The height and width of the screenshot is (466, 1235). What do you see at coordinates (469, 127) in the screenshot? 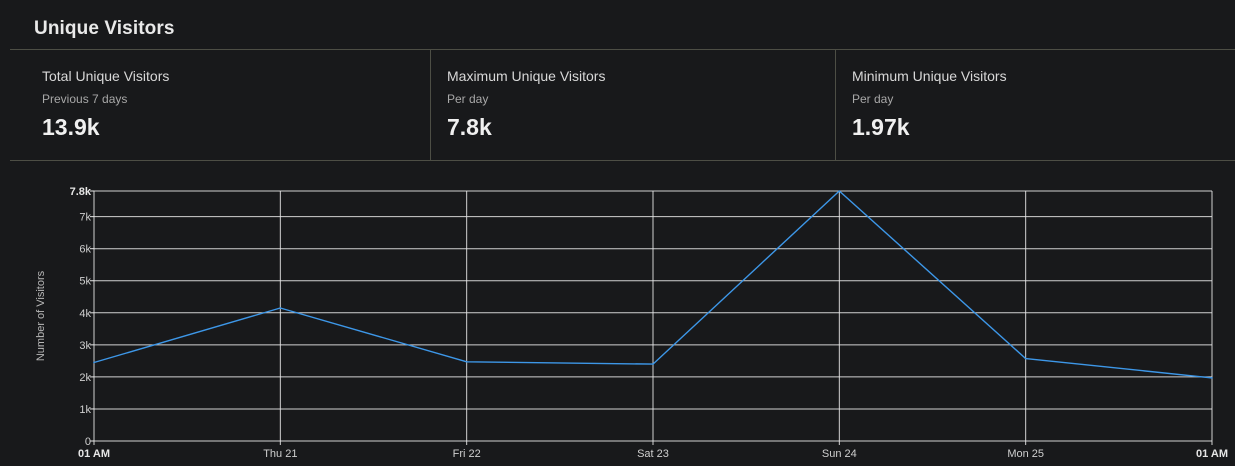
I see `stat-value: 7.8k` at bounding box center [469, 127].